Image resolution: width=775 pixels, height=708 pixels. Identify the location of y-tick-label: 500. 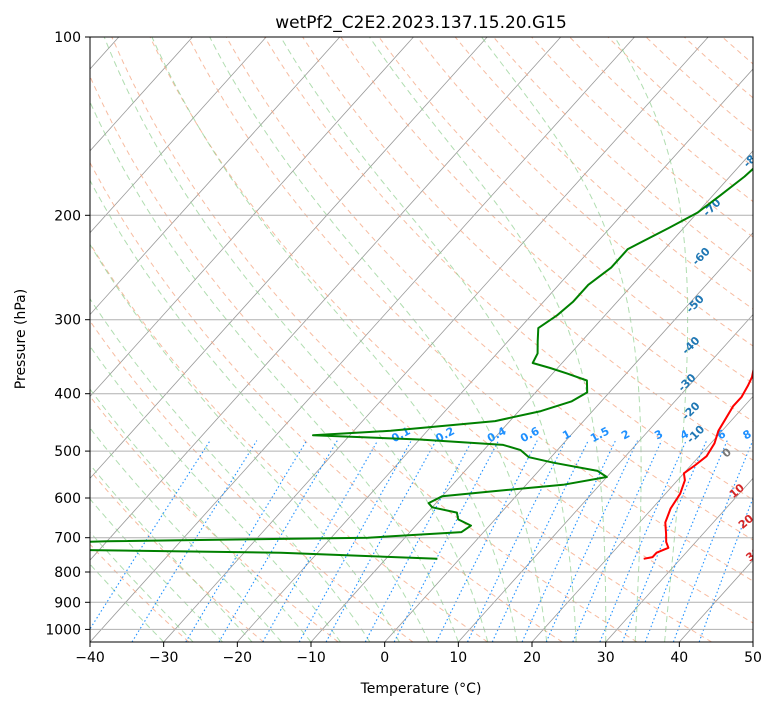
(67, 452).